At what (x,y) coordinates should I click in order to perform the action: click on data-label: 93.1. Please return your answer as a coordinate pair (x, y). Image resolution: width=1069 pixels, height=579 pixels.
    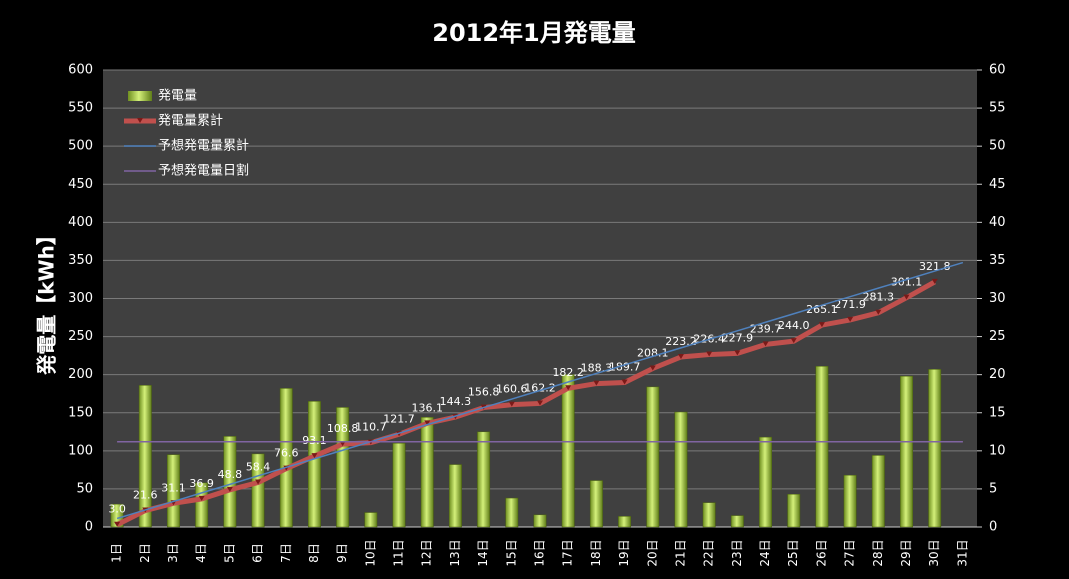
    Looking at the image, I should click on (314, 440).